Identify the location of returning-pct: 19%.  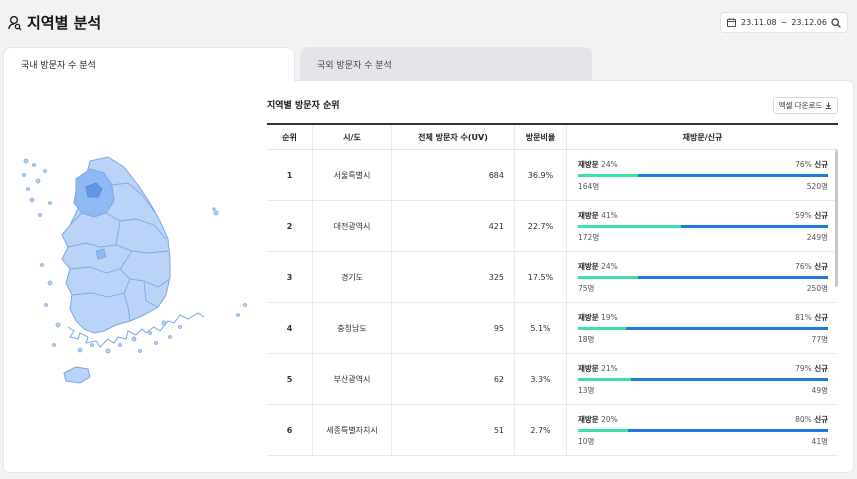
(609, 317).